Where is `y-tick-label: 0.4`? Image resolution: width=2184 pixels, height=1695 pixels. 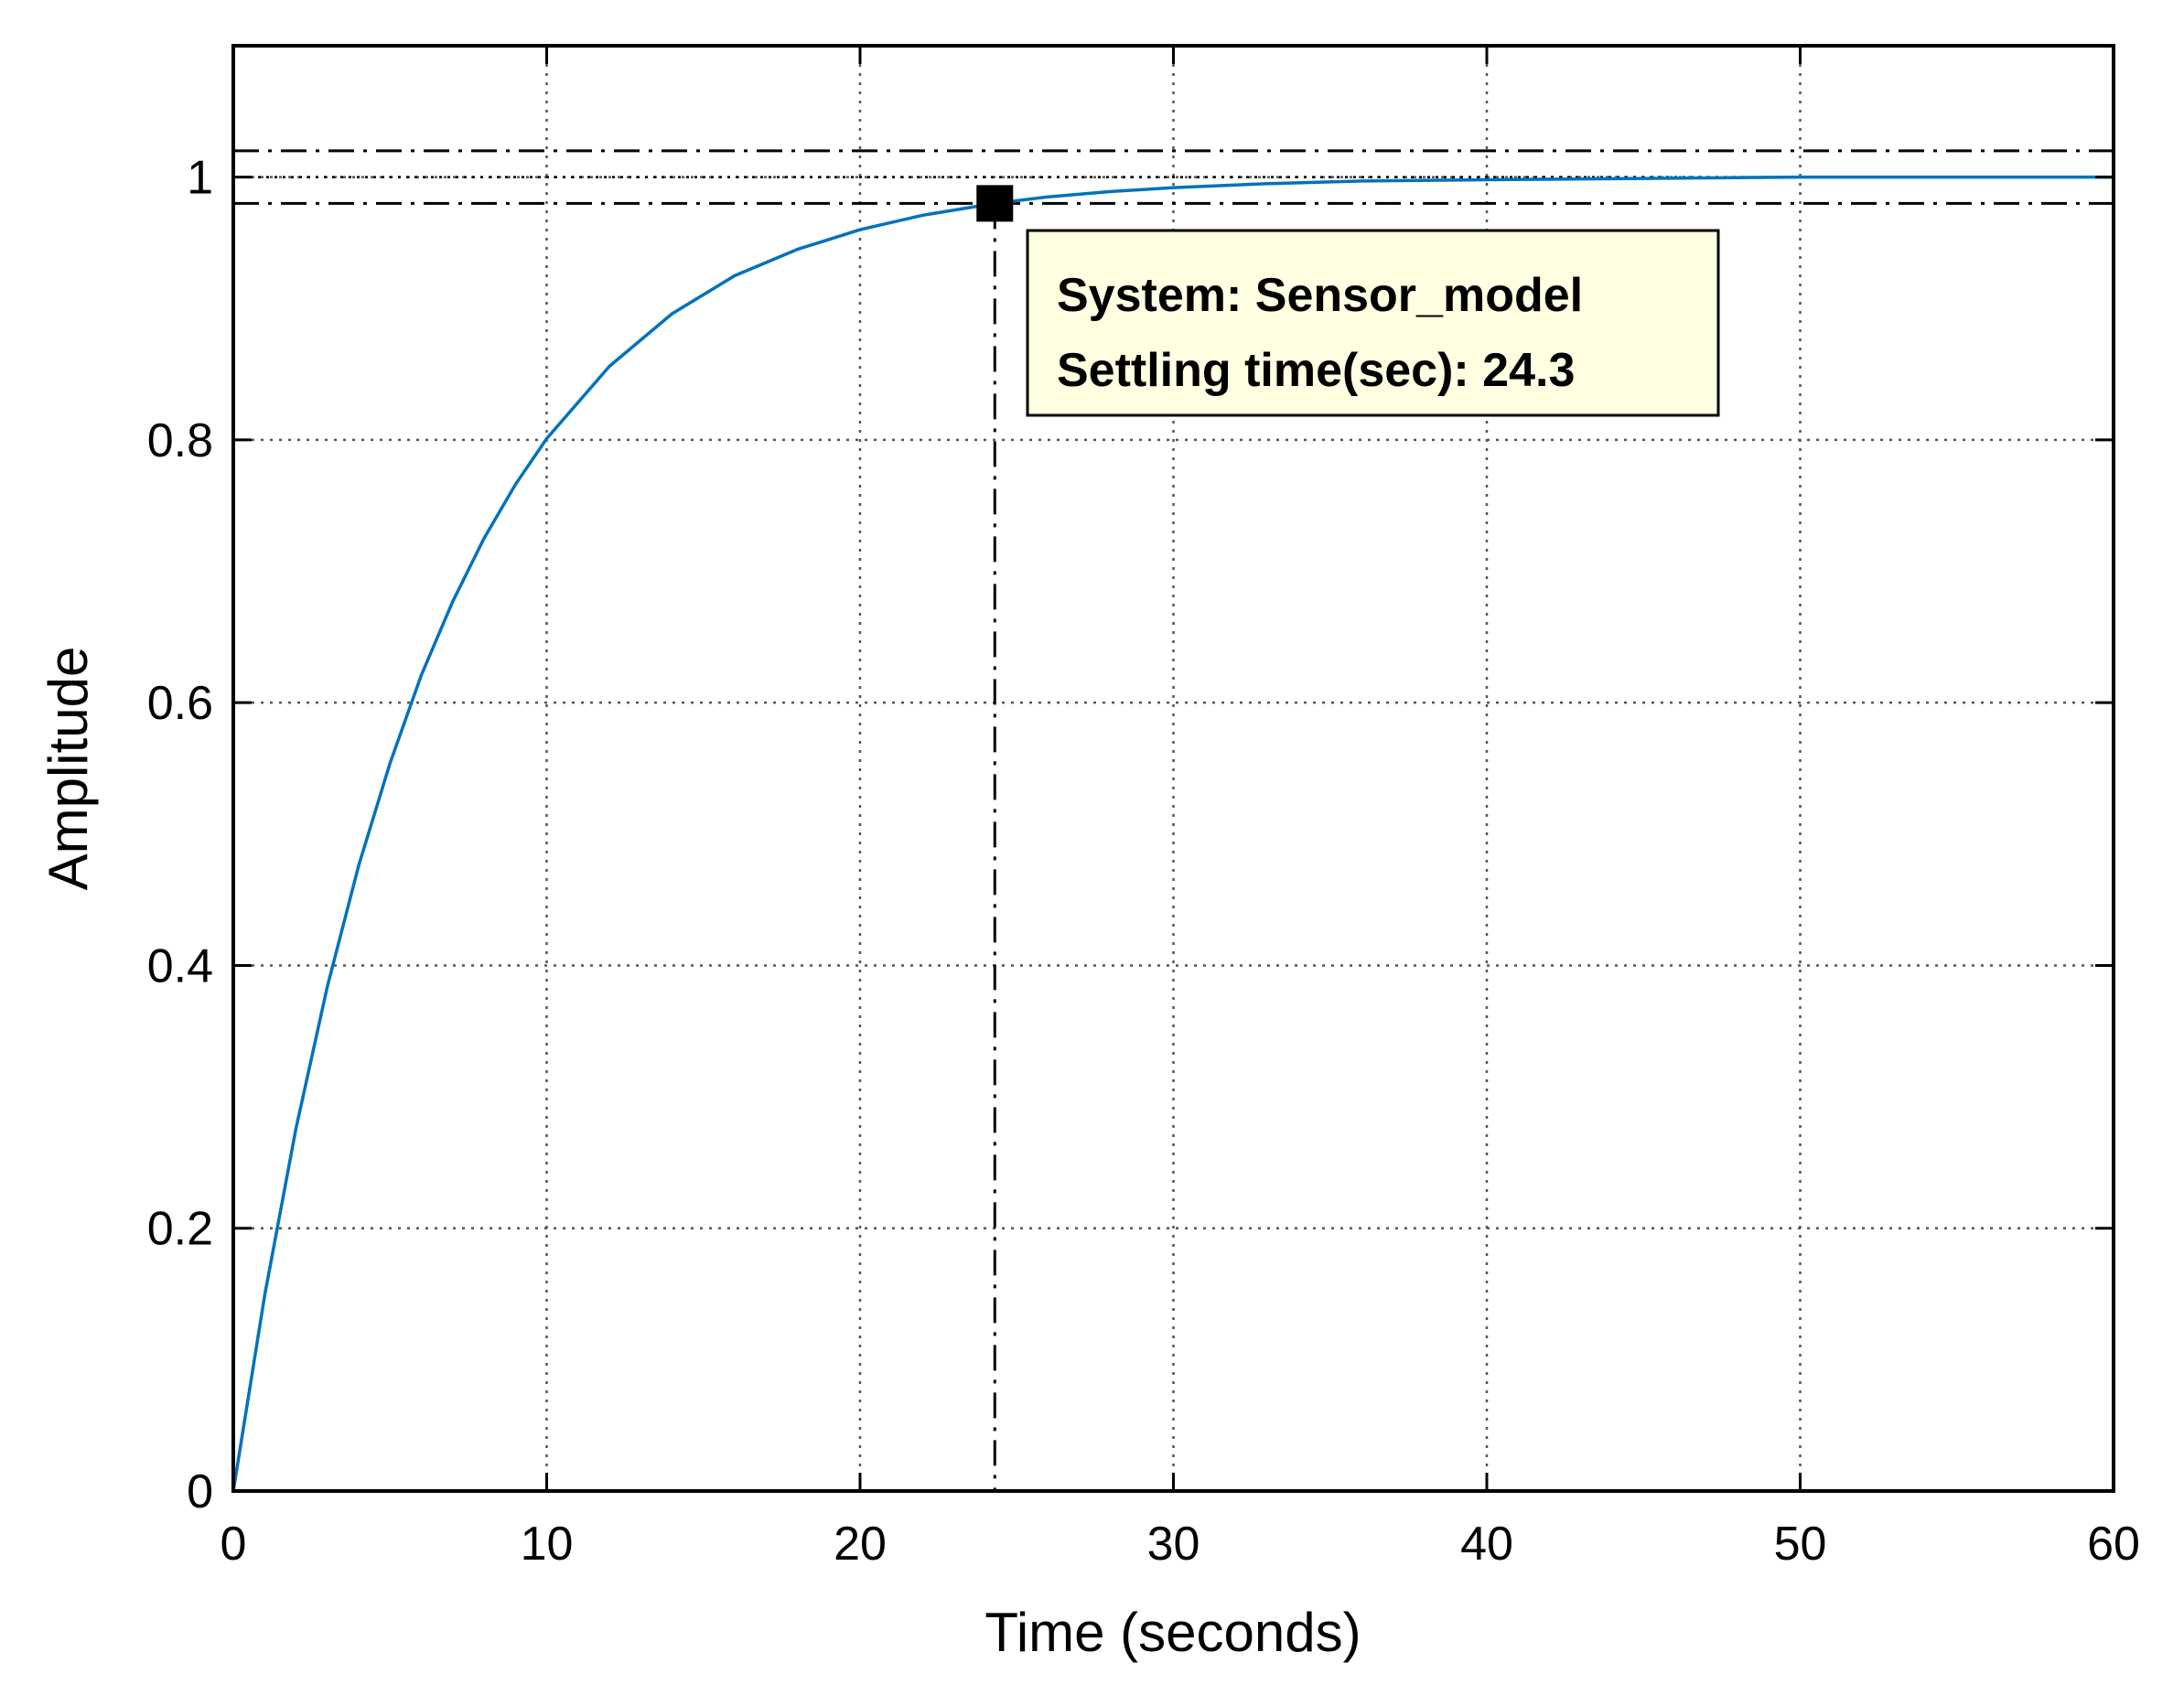
y-tick-label: 0.4 is located at coordinates (180, 965).